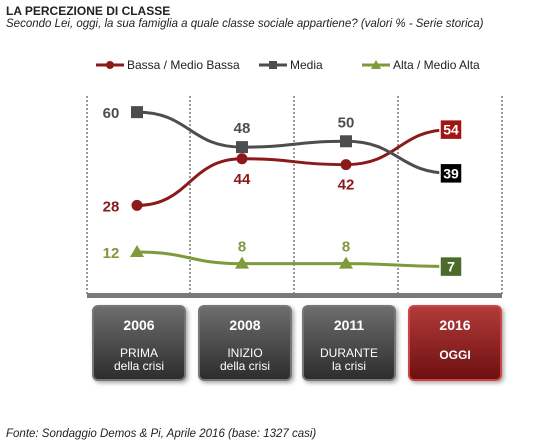 Image resolution: width=538 pixels, height=447 pixels. What do you see at coordinates (183, 65) in the screenshot?
I see `legend-label-bassa: Bassa / Medio Bassa` at bounding box center [183, 65].